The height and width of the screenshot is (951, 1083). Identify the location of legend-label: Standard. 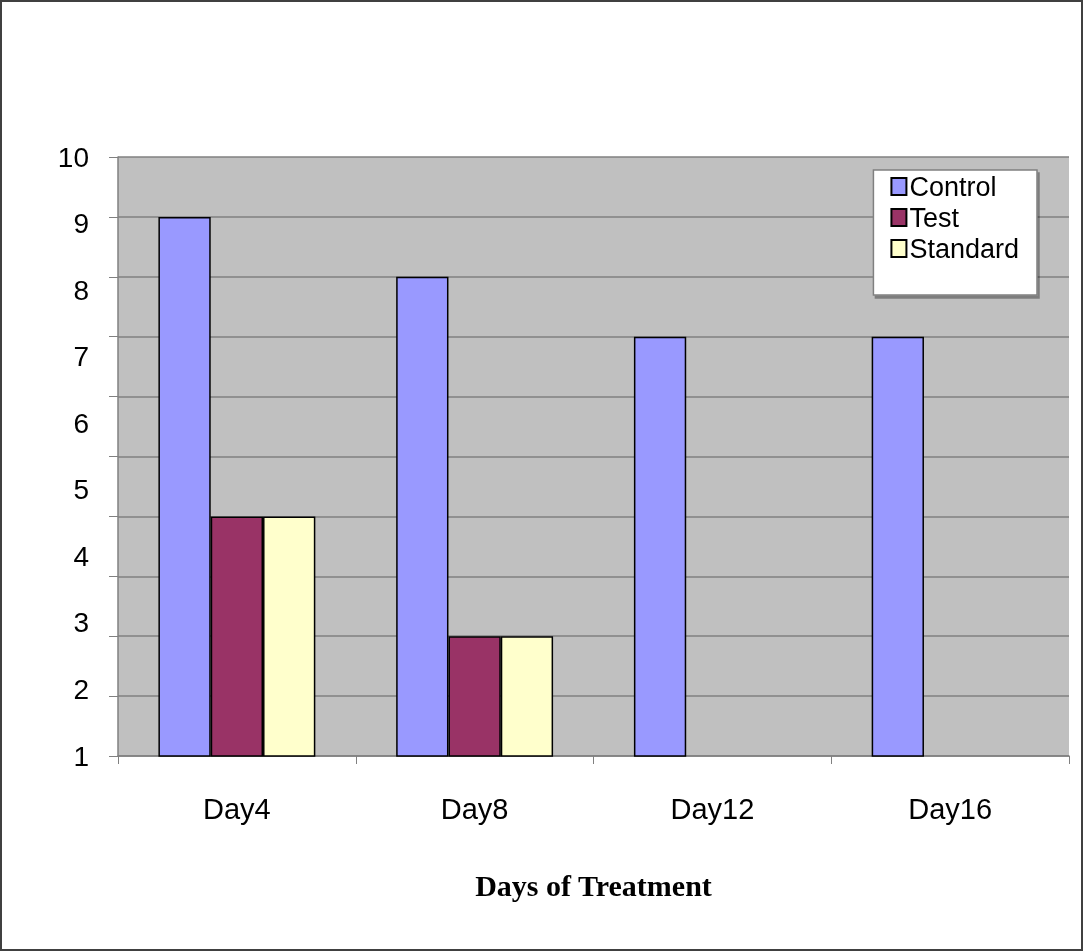
(964, 248).